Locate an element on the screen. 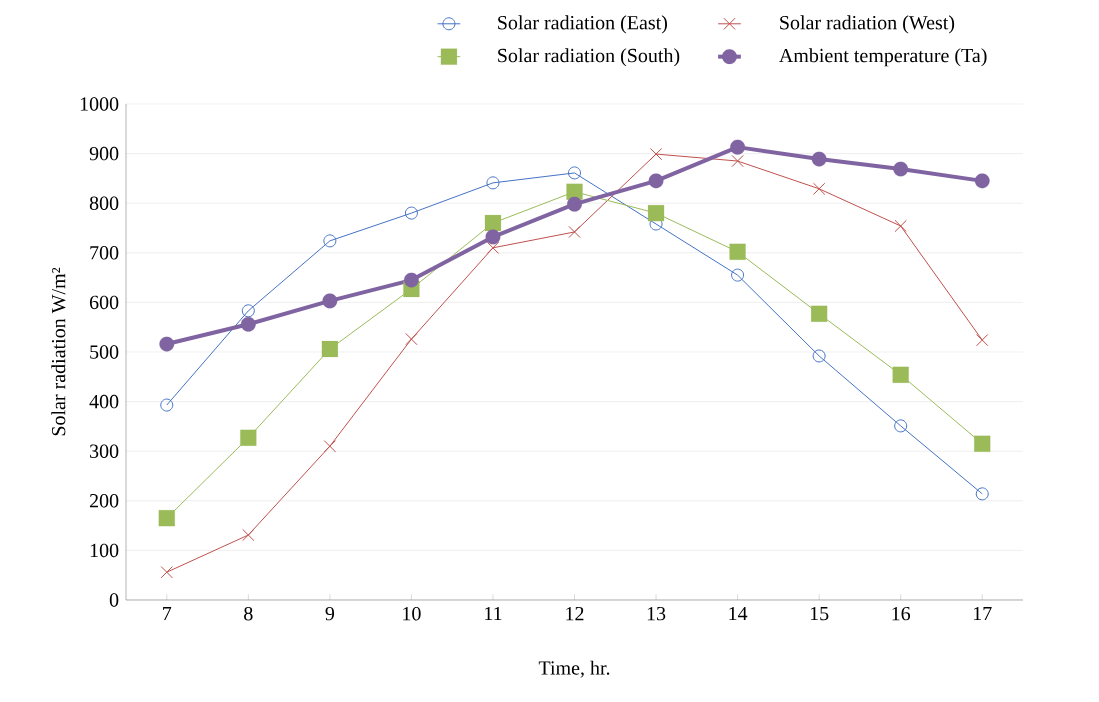 The height and width of the screenshot is (702, 1099). x-tick-label: 14 is located at coordinates (738, 613).